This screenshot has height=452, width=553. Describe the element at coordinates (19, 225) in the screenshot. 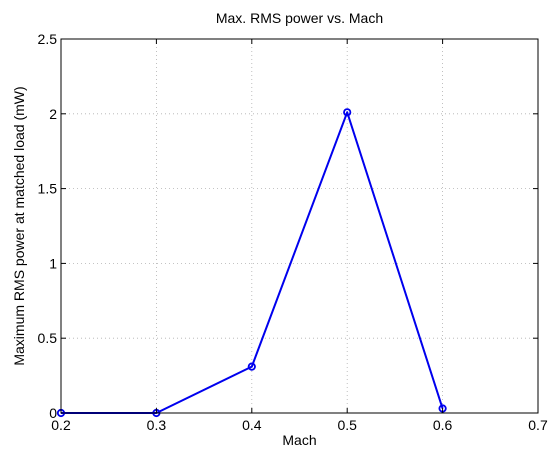

I see `y-axis-label: Maximum RMS power at matched load (mW)` at that location.